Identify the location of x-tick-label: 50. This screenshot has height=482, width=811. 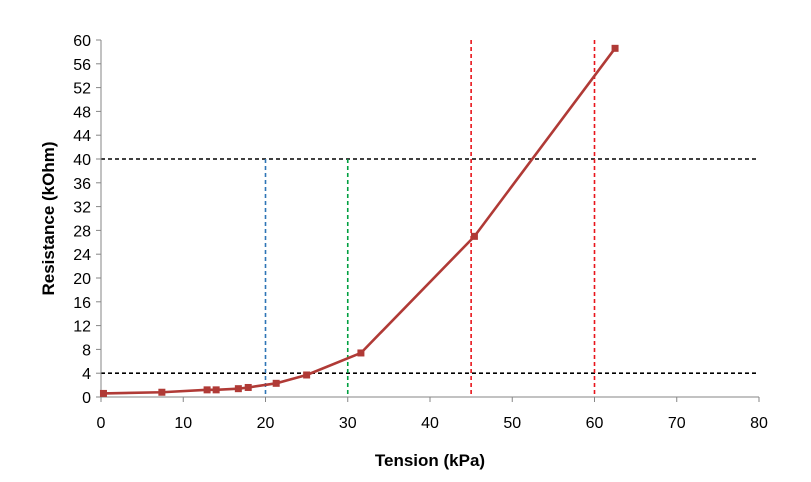
(512, 423).